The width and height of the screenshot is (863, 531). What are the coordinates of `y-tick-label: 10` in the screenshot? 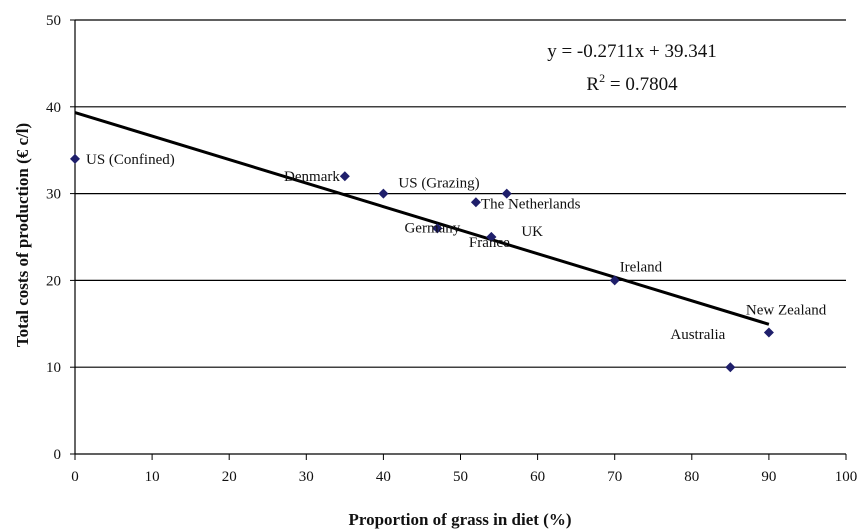 It's located at (53, 368).